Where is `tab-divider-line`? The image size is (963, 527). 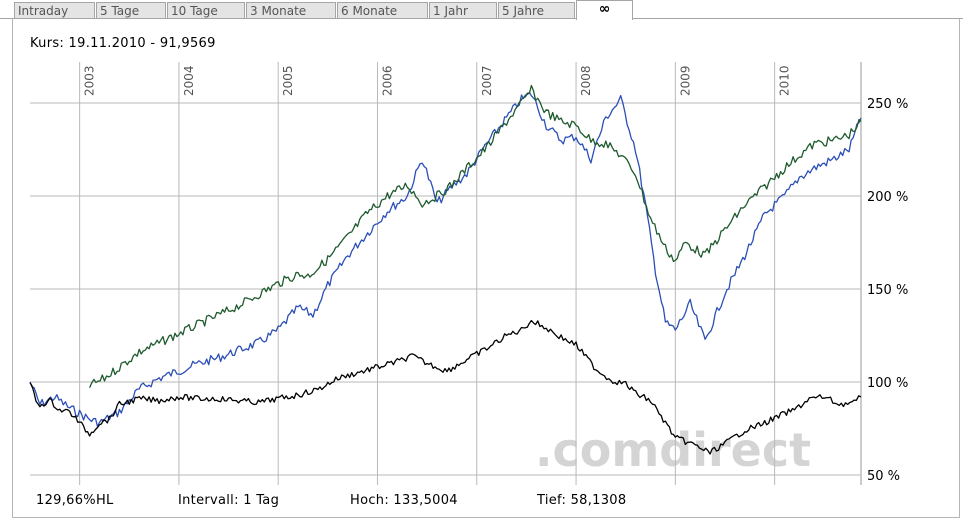 tab-divider-line is located at coordinates (481, 18).